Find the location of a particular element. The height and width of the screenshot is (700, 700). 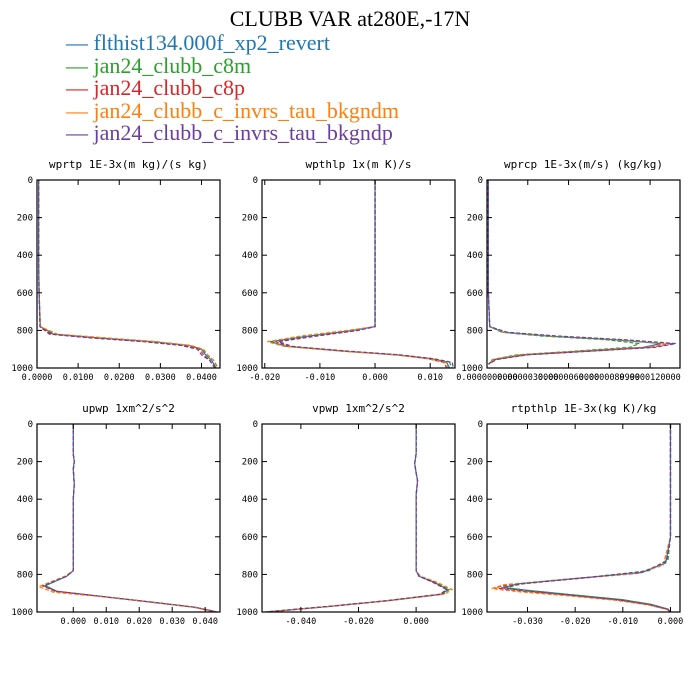

legend-label-1: flthist134.000f_xp2_revert is located at coordinates (211, 42).